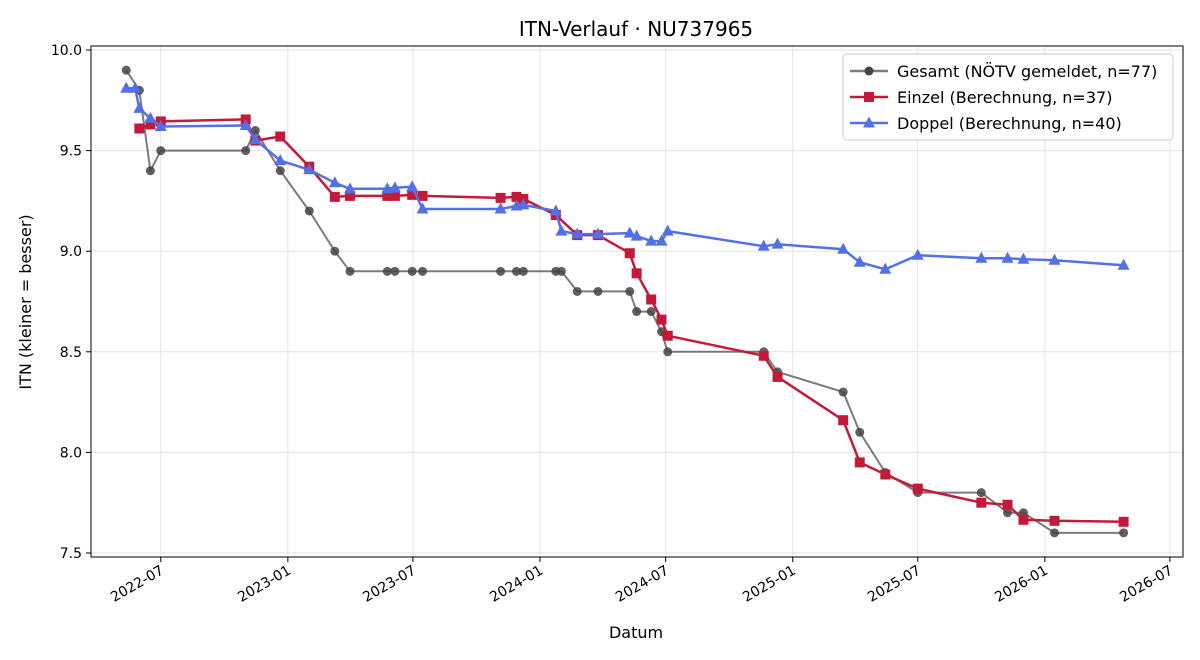 The width and height of the screenshot is (1200, 660). I want to click on legend-item: Einzel (Berechnung, n=37), so click(981, 97).